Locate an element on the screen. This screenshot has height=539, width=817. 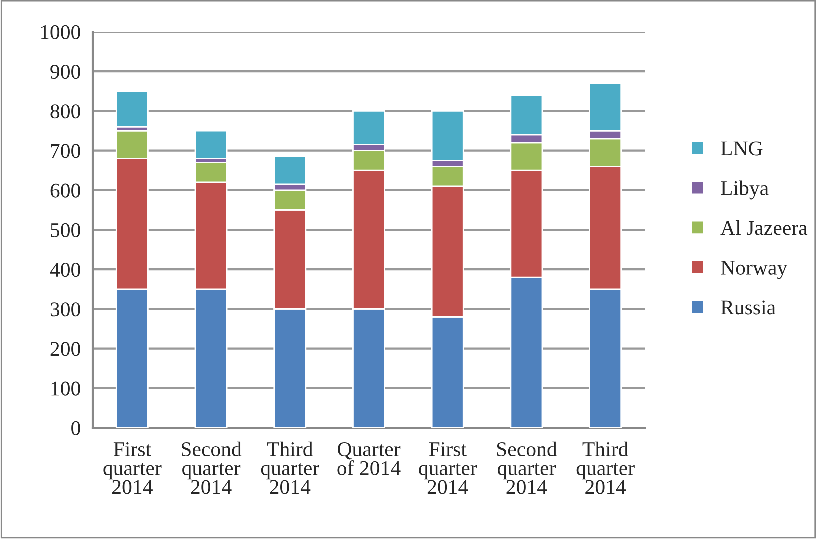
y-tick-label: 200 is located at coordinates (65, 349).